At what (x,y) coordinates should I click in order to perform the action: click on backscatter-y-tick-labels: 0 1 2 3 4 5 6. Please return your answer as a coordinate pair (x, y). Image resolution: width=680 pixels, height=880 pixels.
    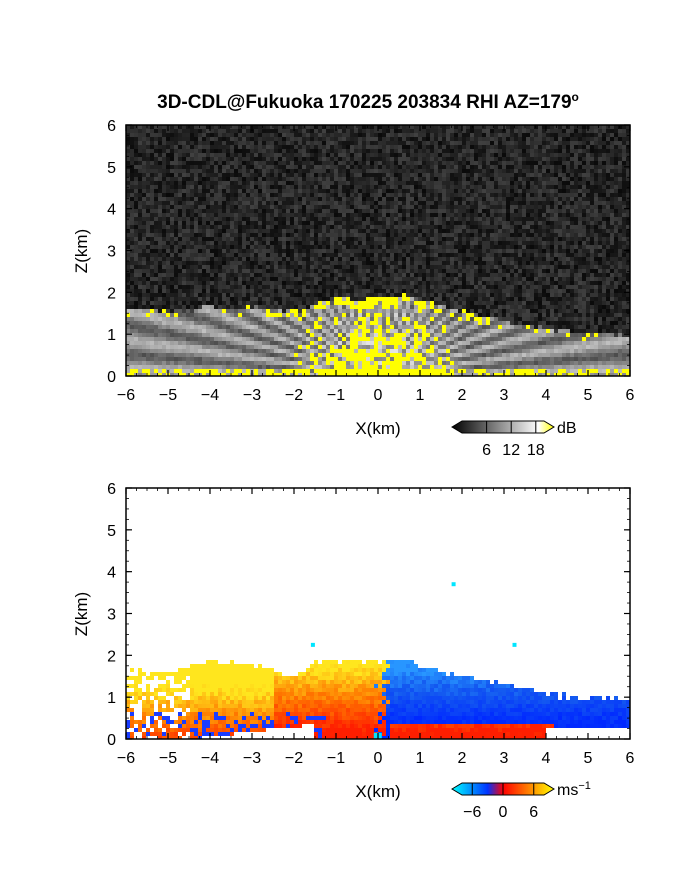
    Looking at the image, I should click on (111, 252).